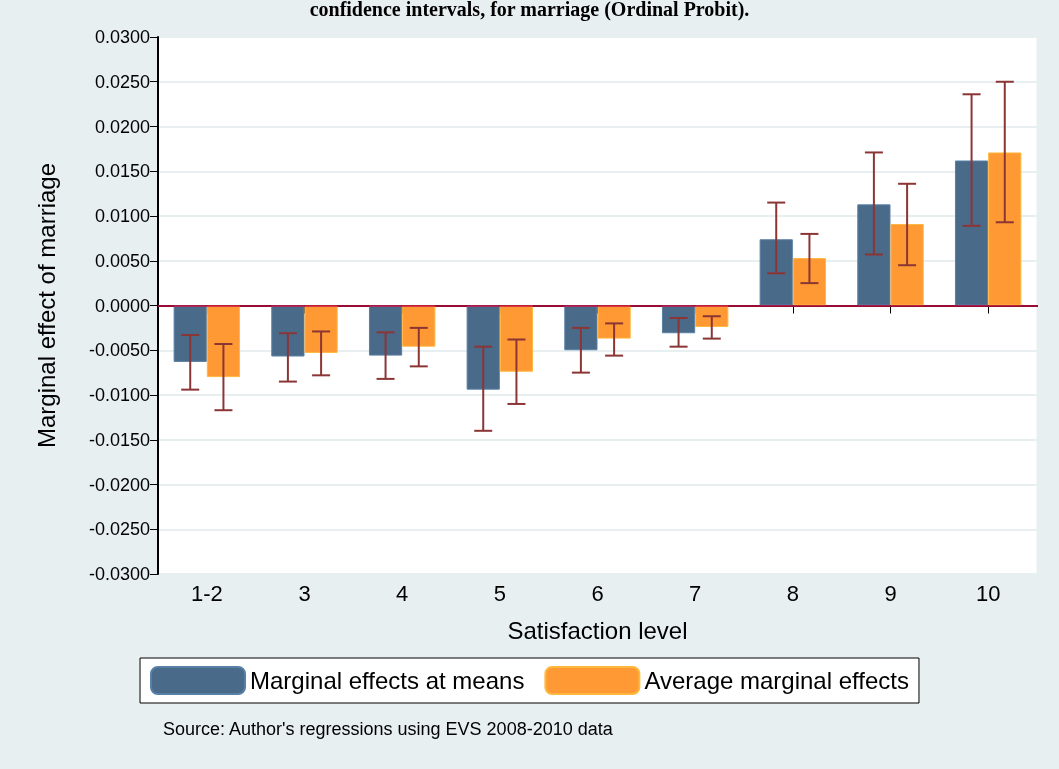  I want to click on x-tick-label: 7, so click(695, 593).